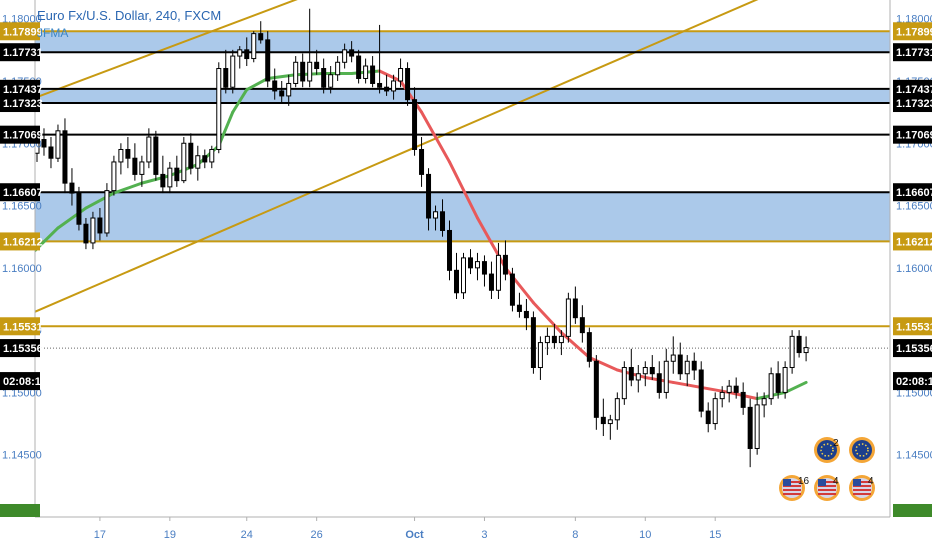  Describe the element at coordinates (822, 482) in the screenshot. I see `badge-canton` at that location.